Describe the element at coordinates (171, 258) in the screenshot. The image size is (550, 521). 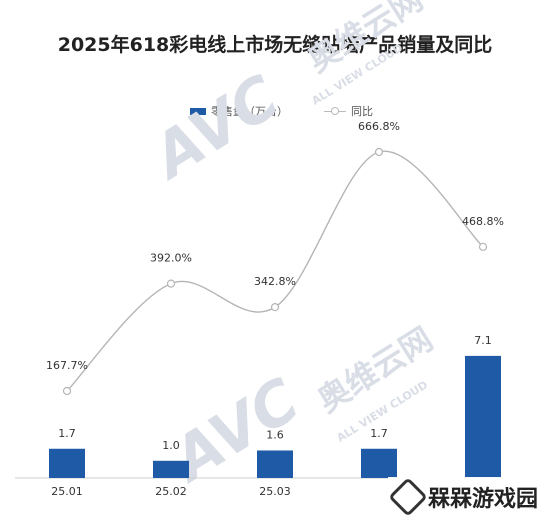
I see `yoy-label-25.02: 392.0%` at that location.